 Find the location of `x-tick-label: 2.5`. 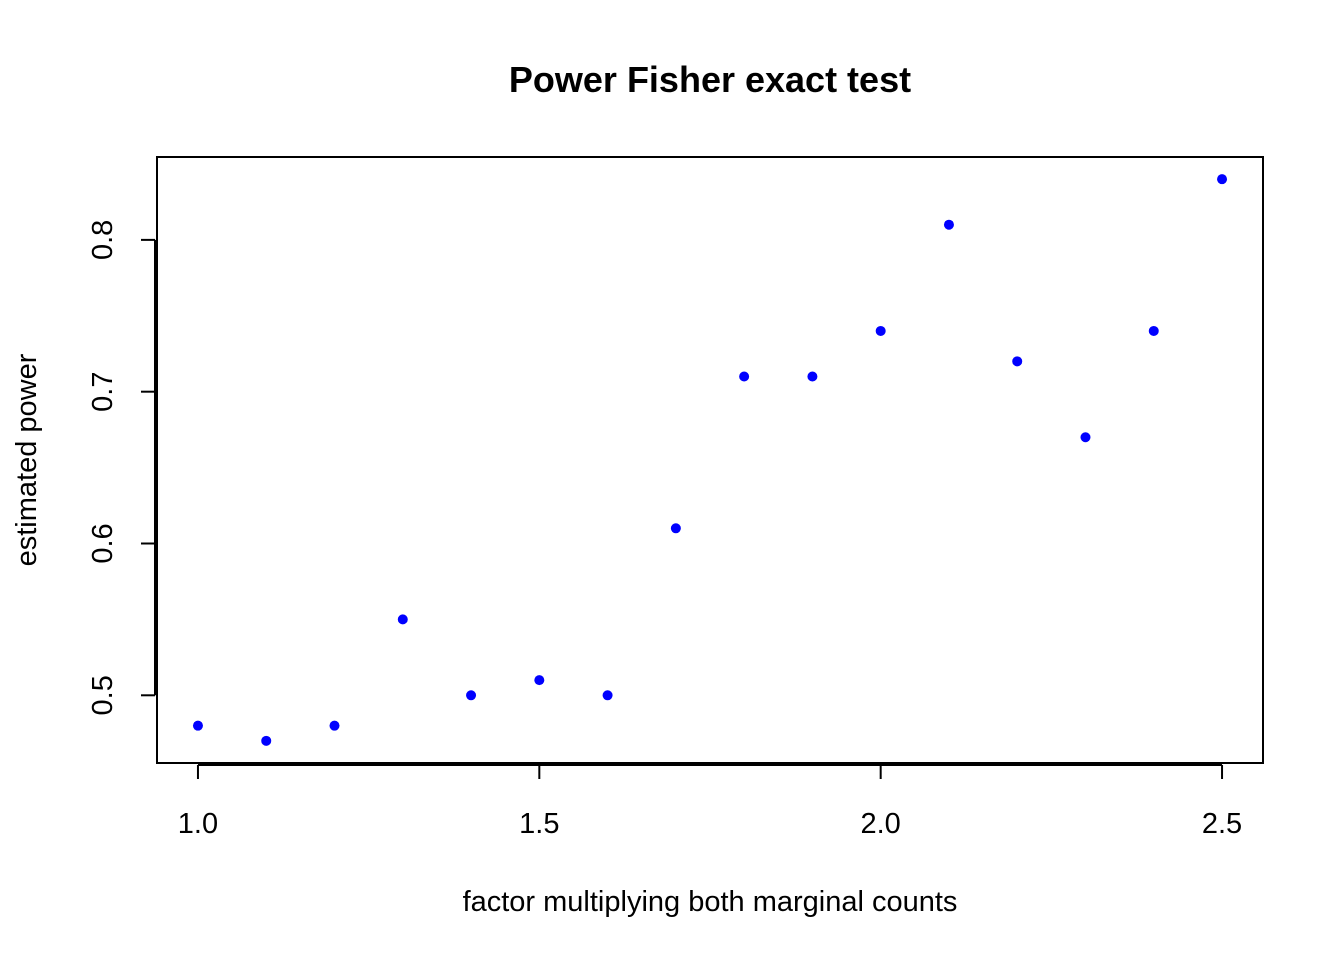

x-tick-label: 2.5 is located at coordinates (1222, 824).